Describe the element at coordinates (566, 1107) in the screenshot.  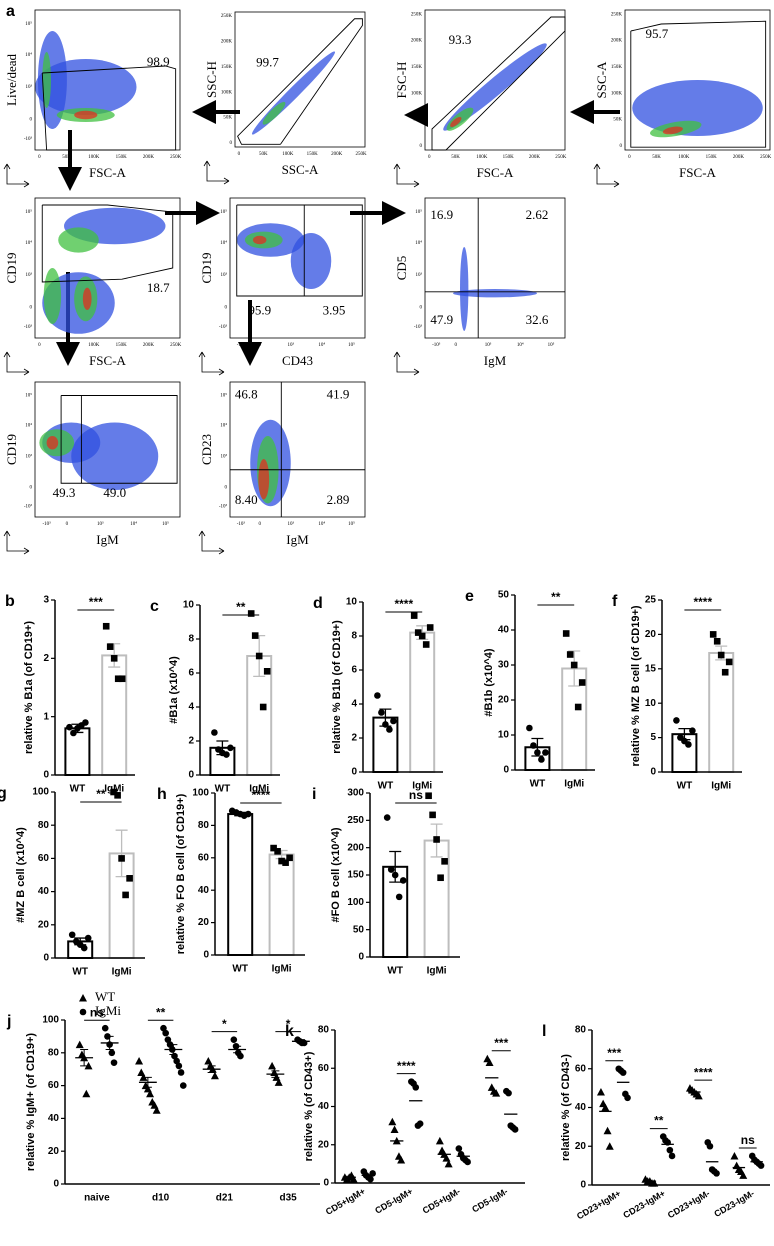
I see `y-axis-label: relative % (of CD43-)` at that location.